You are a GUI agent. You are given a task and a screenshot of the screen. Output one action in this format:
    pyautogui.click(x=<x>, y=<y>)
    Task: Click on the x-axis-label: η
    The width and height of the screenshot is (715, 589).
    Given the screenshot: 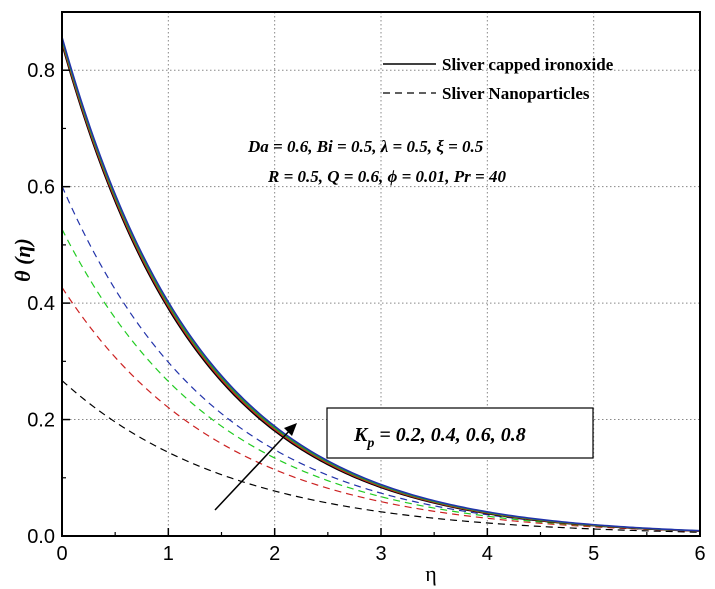 What is the action you would take?
    pyautogui.click(x=431, y=573)
    